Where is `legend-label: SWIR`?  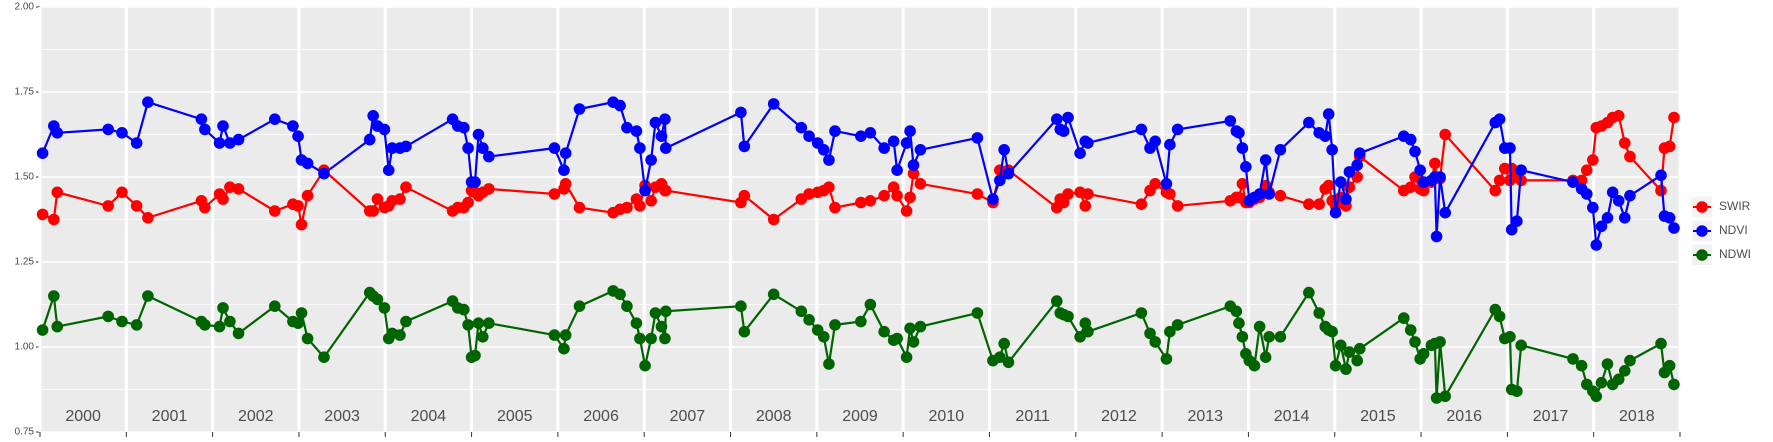
legend-label: SWIR is located at coordinates (1735, 206).